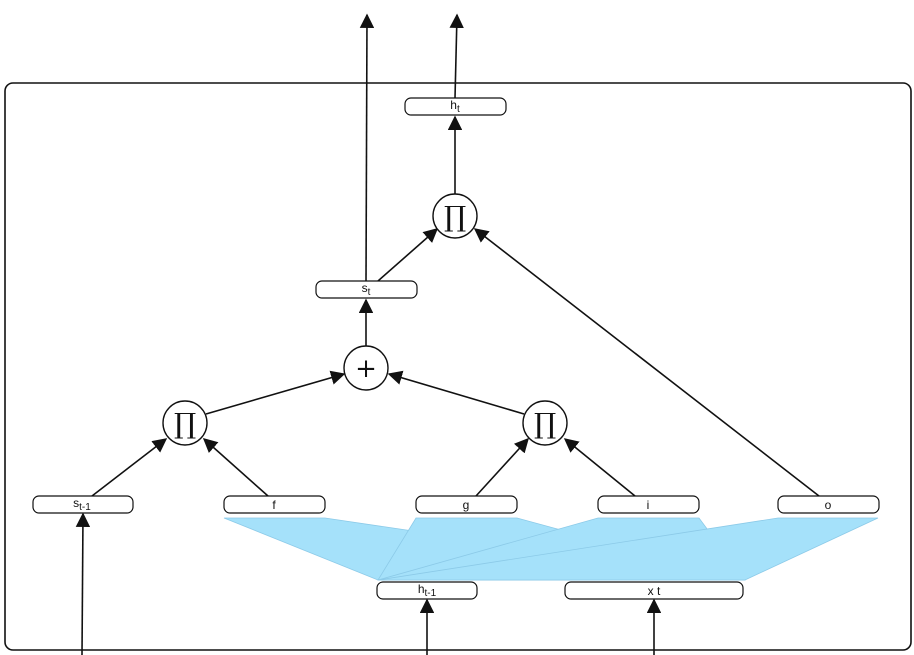  I want to click on svg-text: i, so click(648, 505).